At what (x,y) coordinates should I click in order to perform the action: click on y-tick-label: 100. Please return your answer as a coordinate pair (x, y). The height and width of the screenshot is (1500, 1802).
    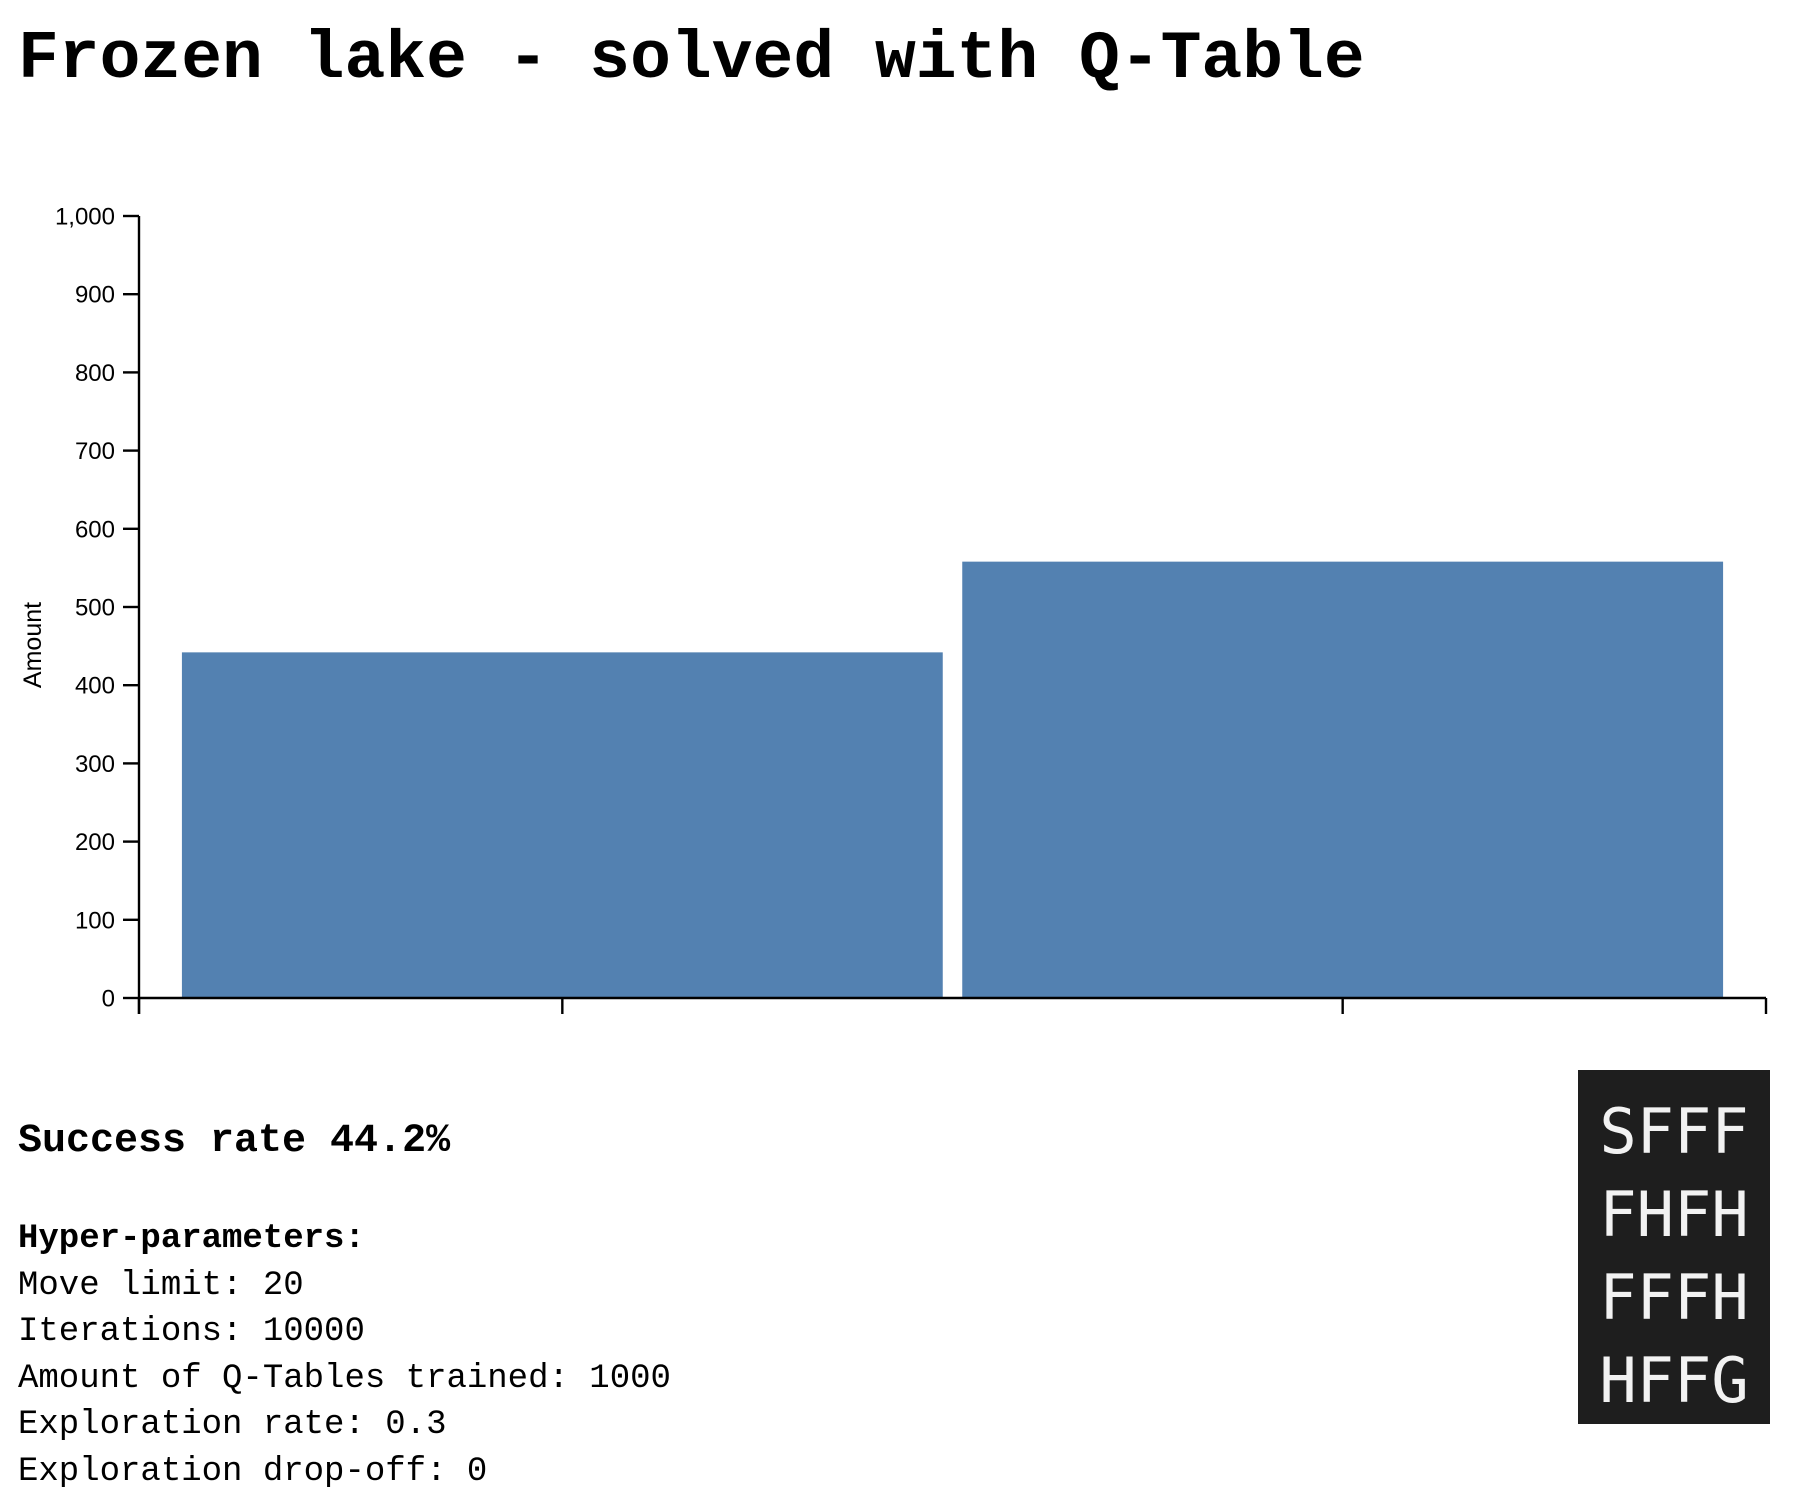
    Looking at the image, I should click on (95, 920).